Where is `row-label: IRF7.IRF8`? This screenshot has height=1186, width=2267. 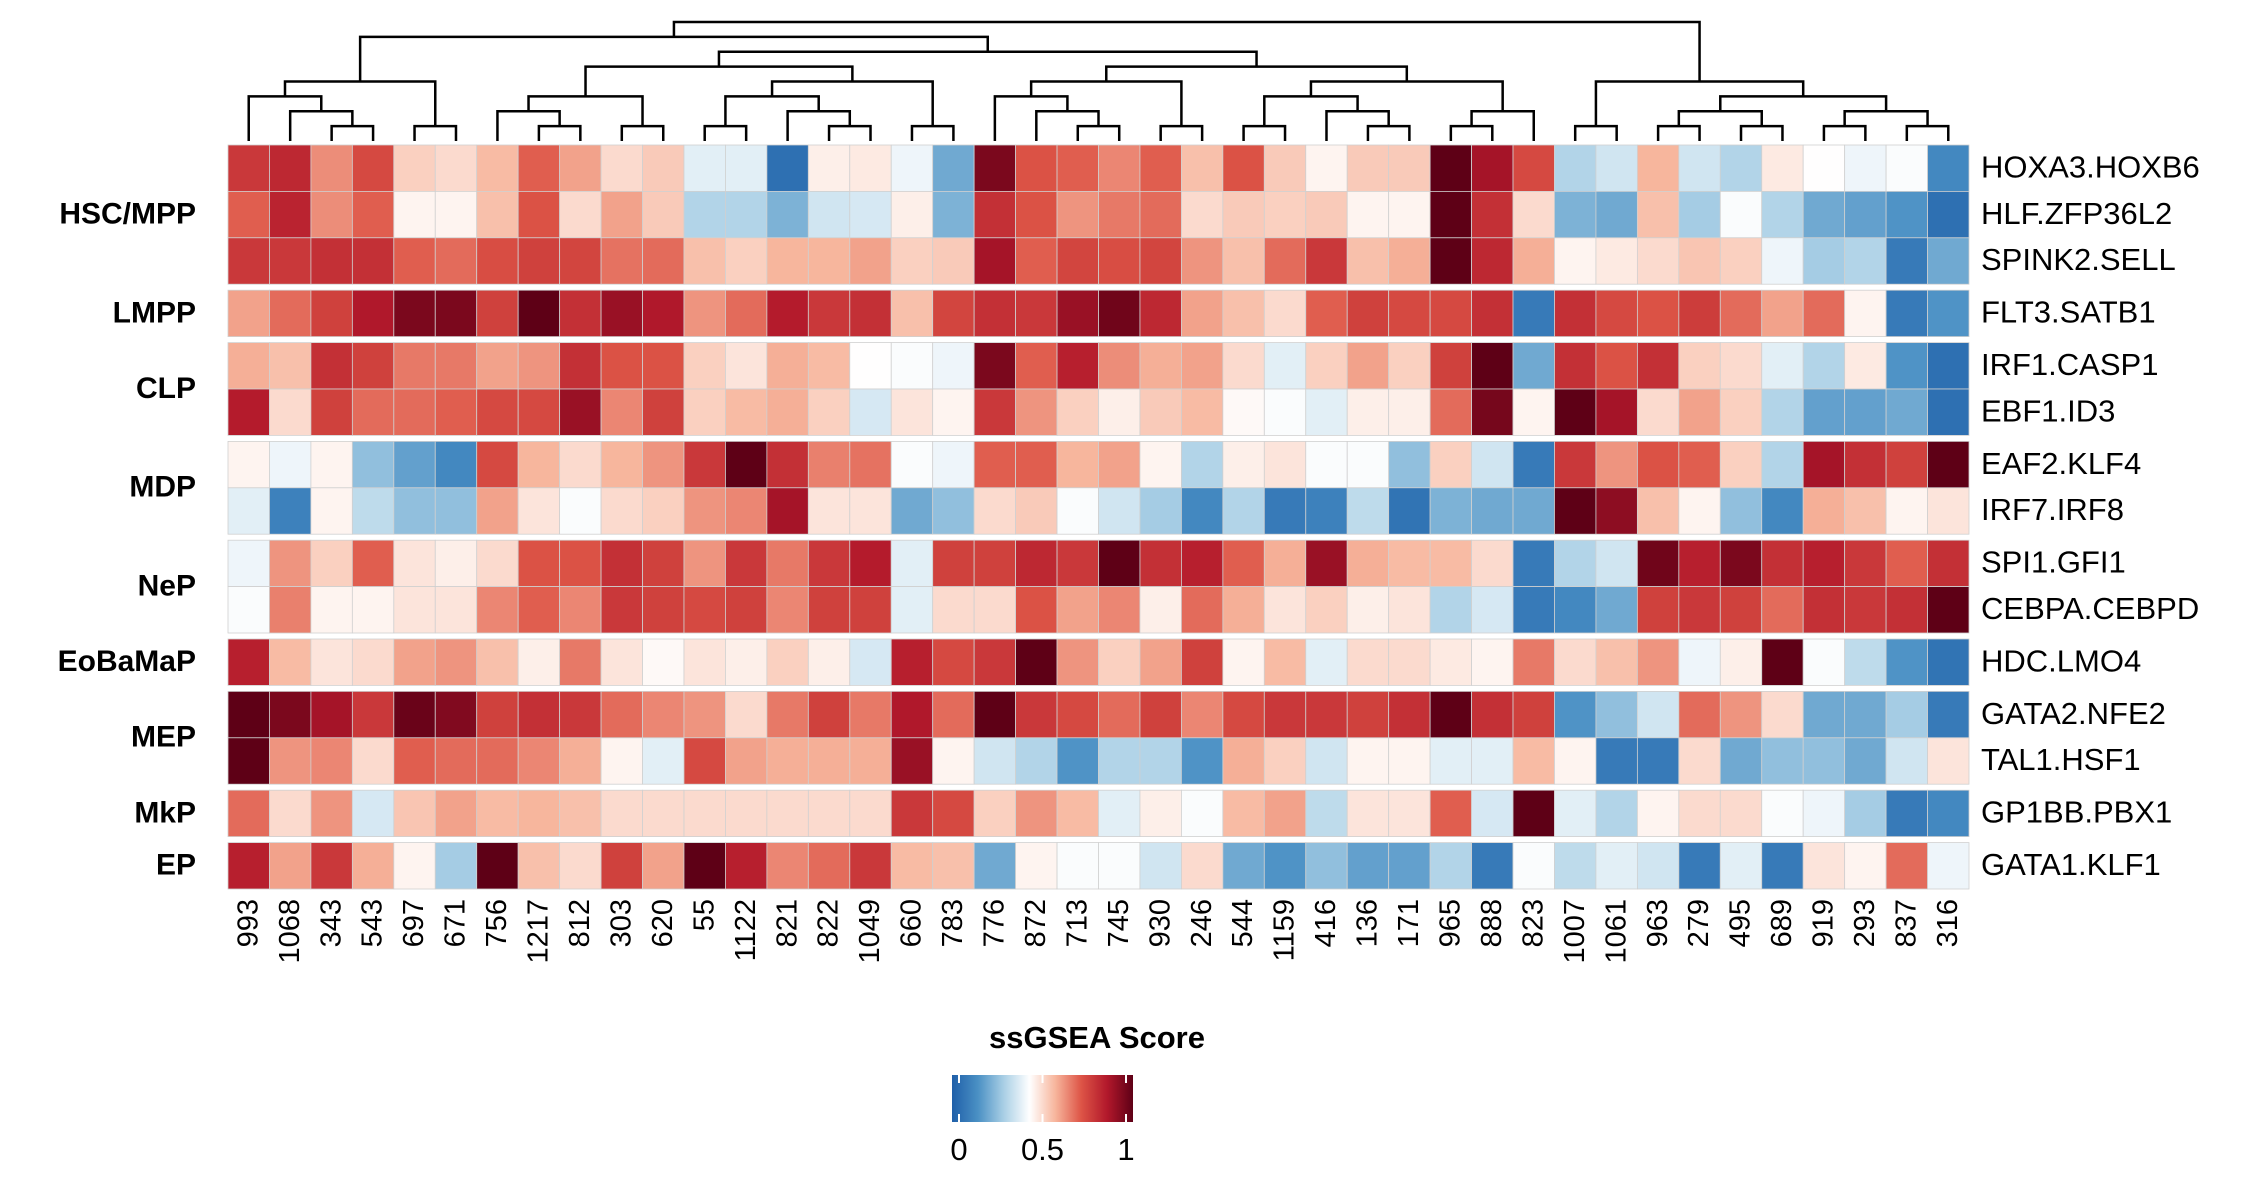 row-label: IRF7.IRF8 is located at coordinates (2052, 509).